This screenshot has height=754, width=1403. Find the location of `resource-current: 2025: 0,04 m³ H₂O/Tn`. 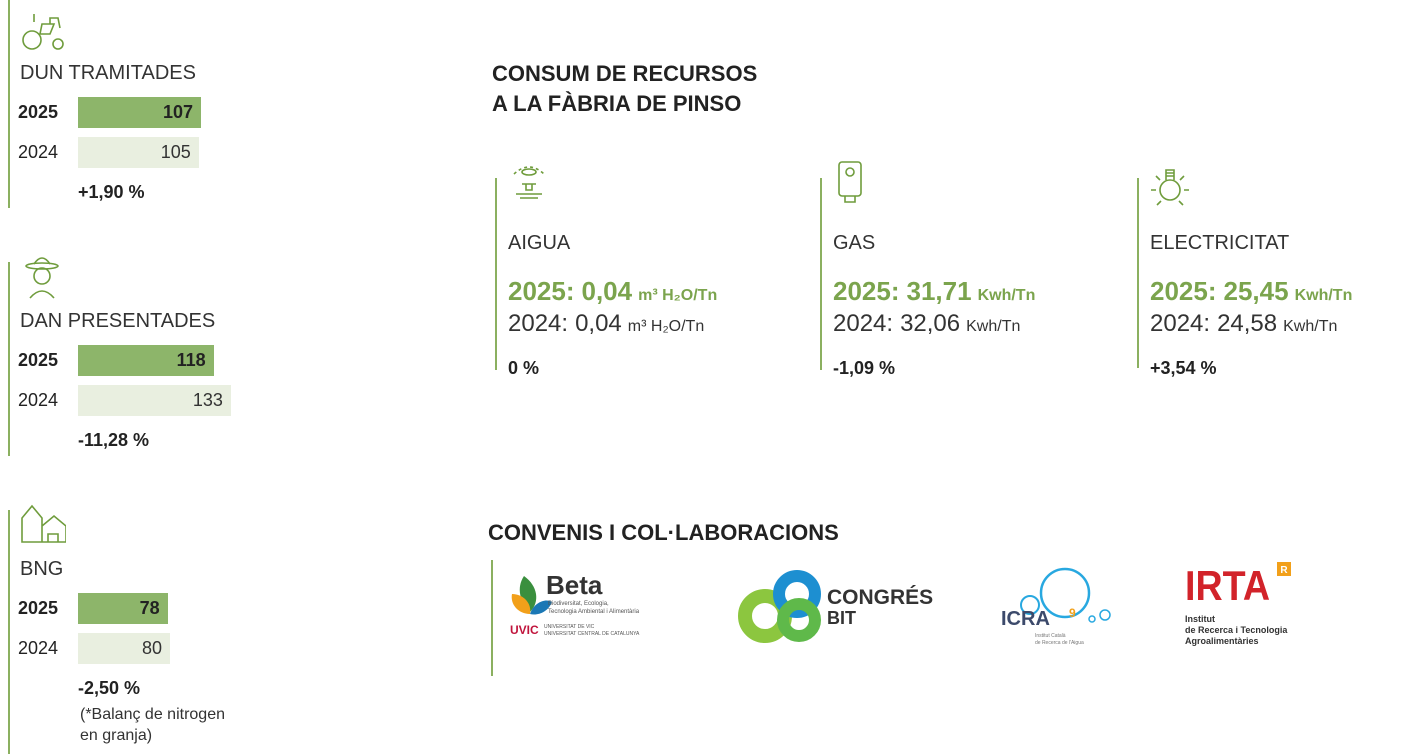

resource-current: 2025: 0,04 m³ H₂O/Tn is located at coordinates (612, 291).